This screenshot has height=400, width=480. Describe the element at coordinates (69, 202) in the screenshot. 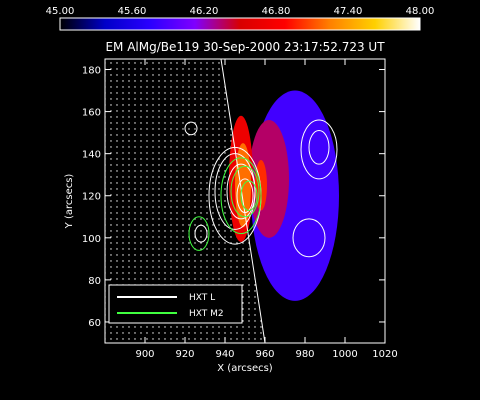

I see `y-axis-label: Y (arcsecs)` at that location.